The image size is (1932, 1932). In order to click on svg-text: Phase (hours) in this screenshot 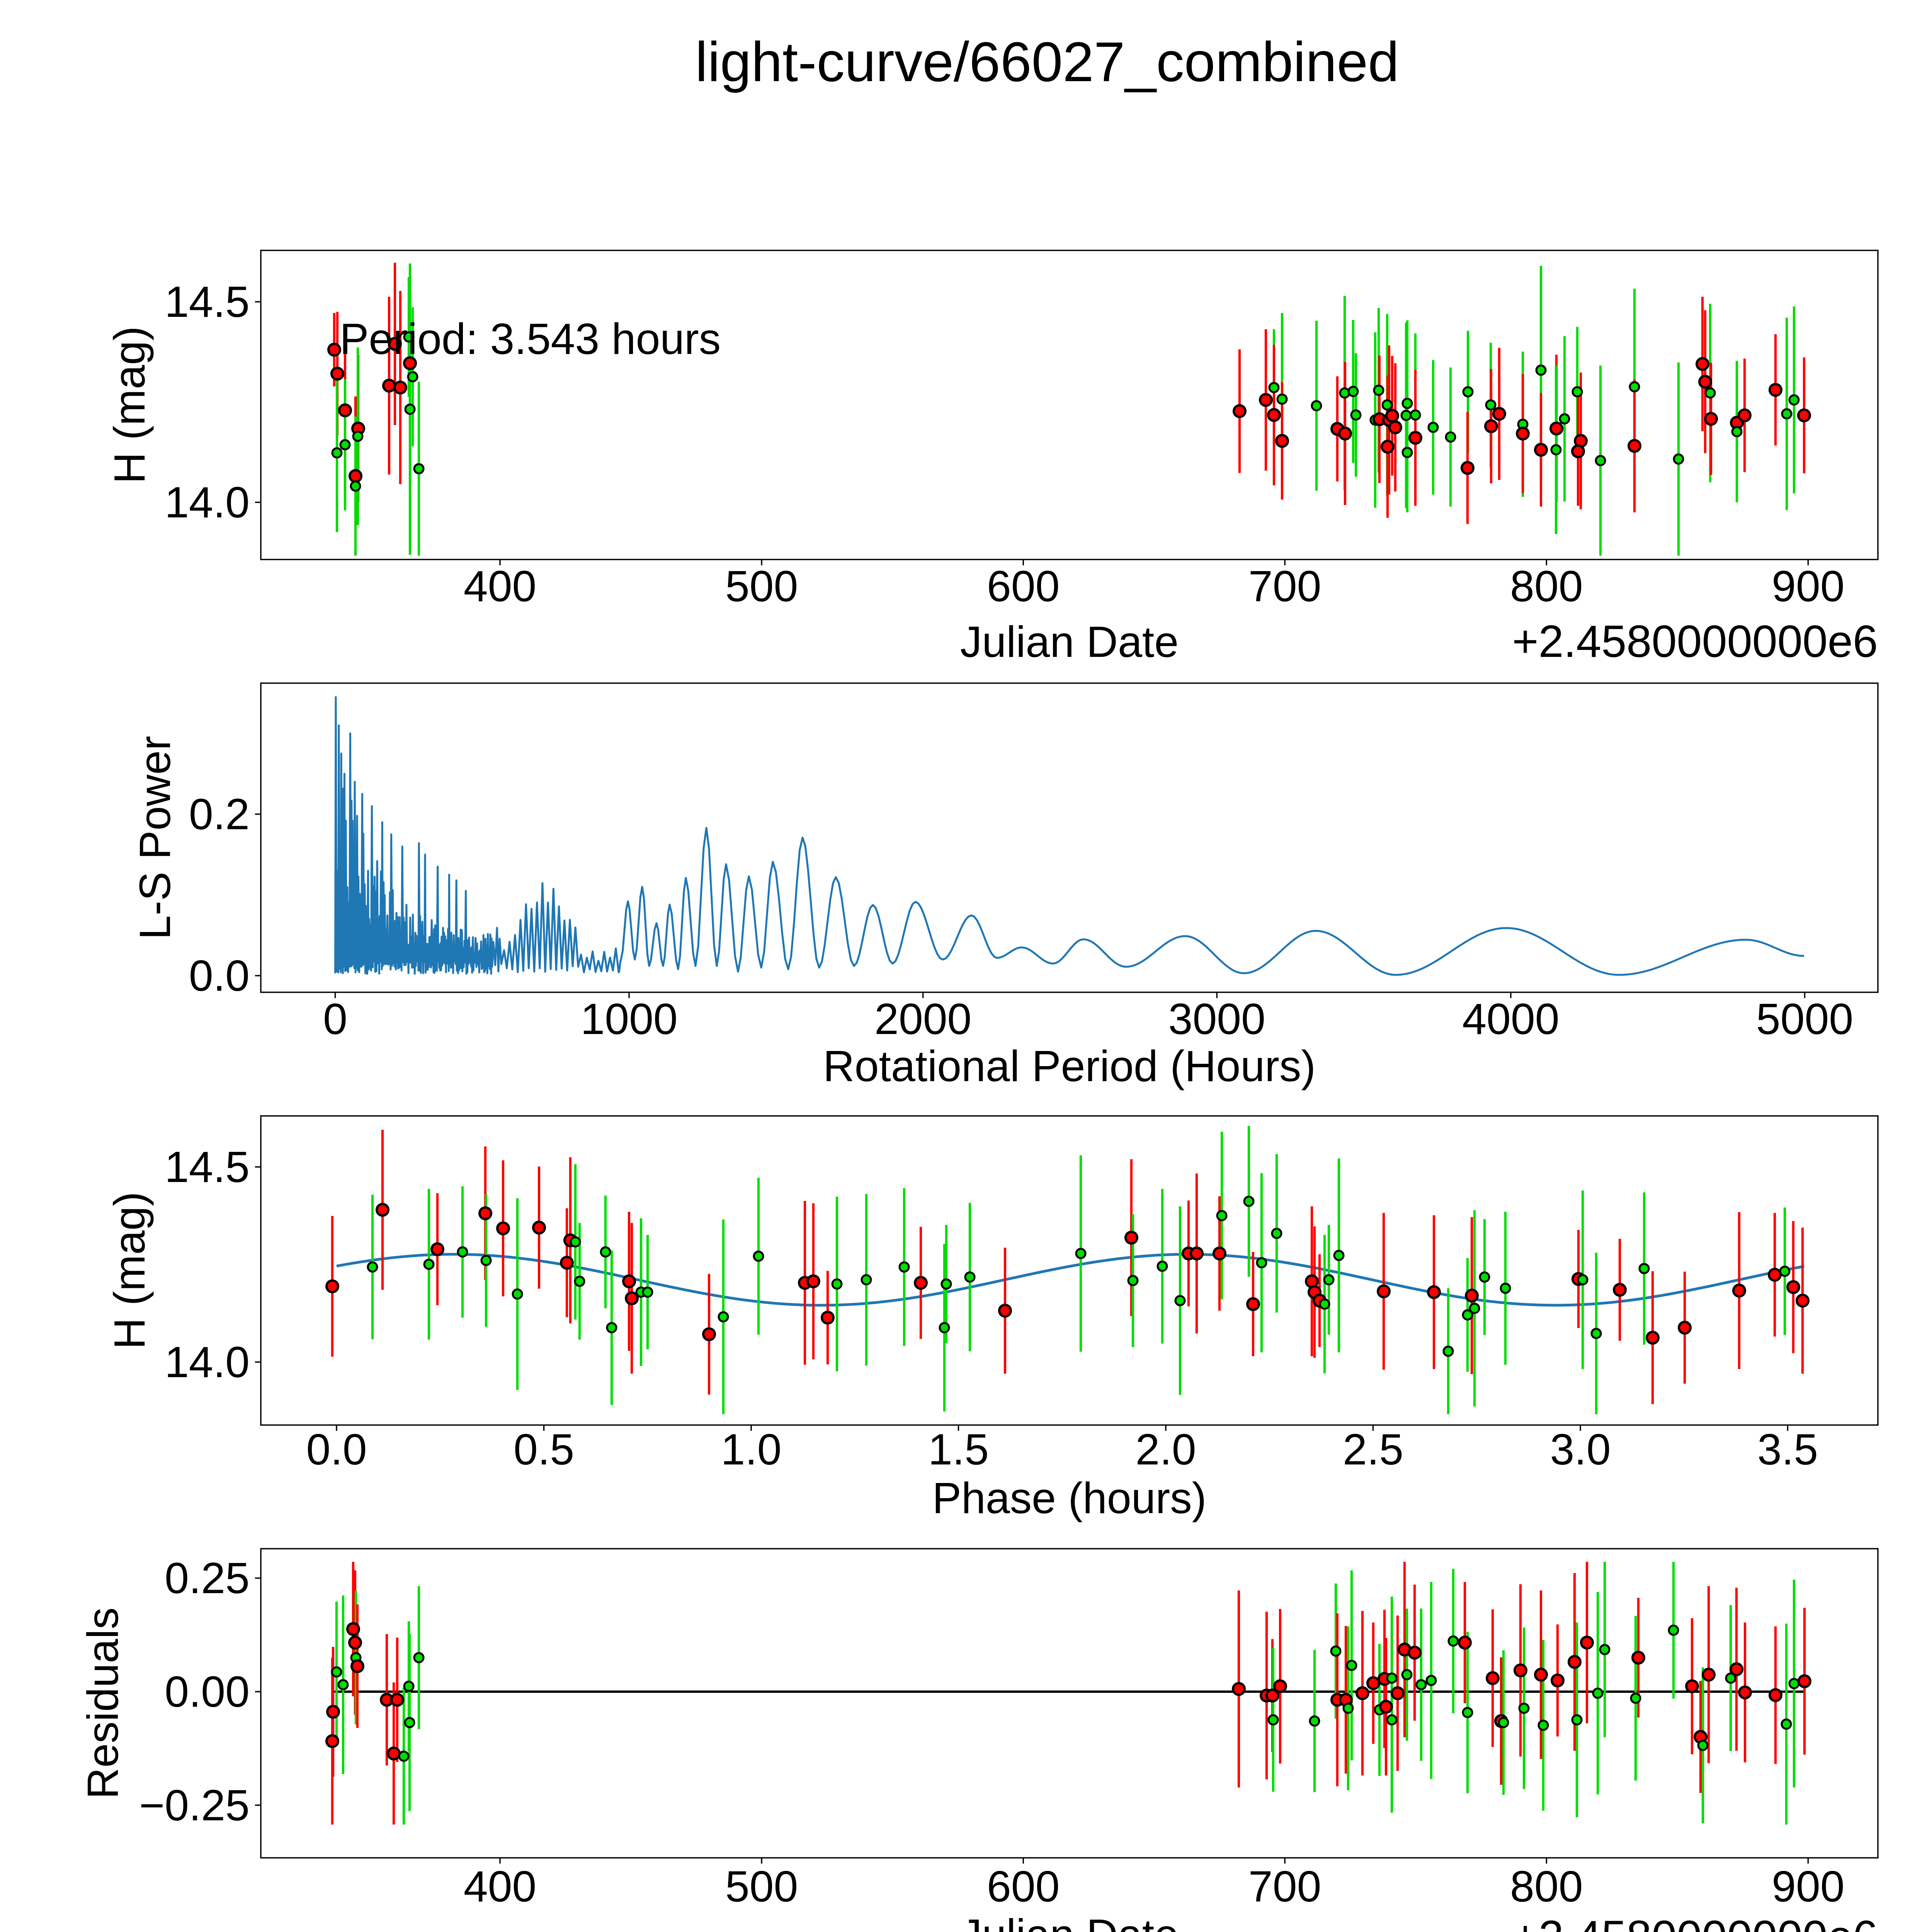, I will do `click(1070, 1498)`.